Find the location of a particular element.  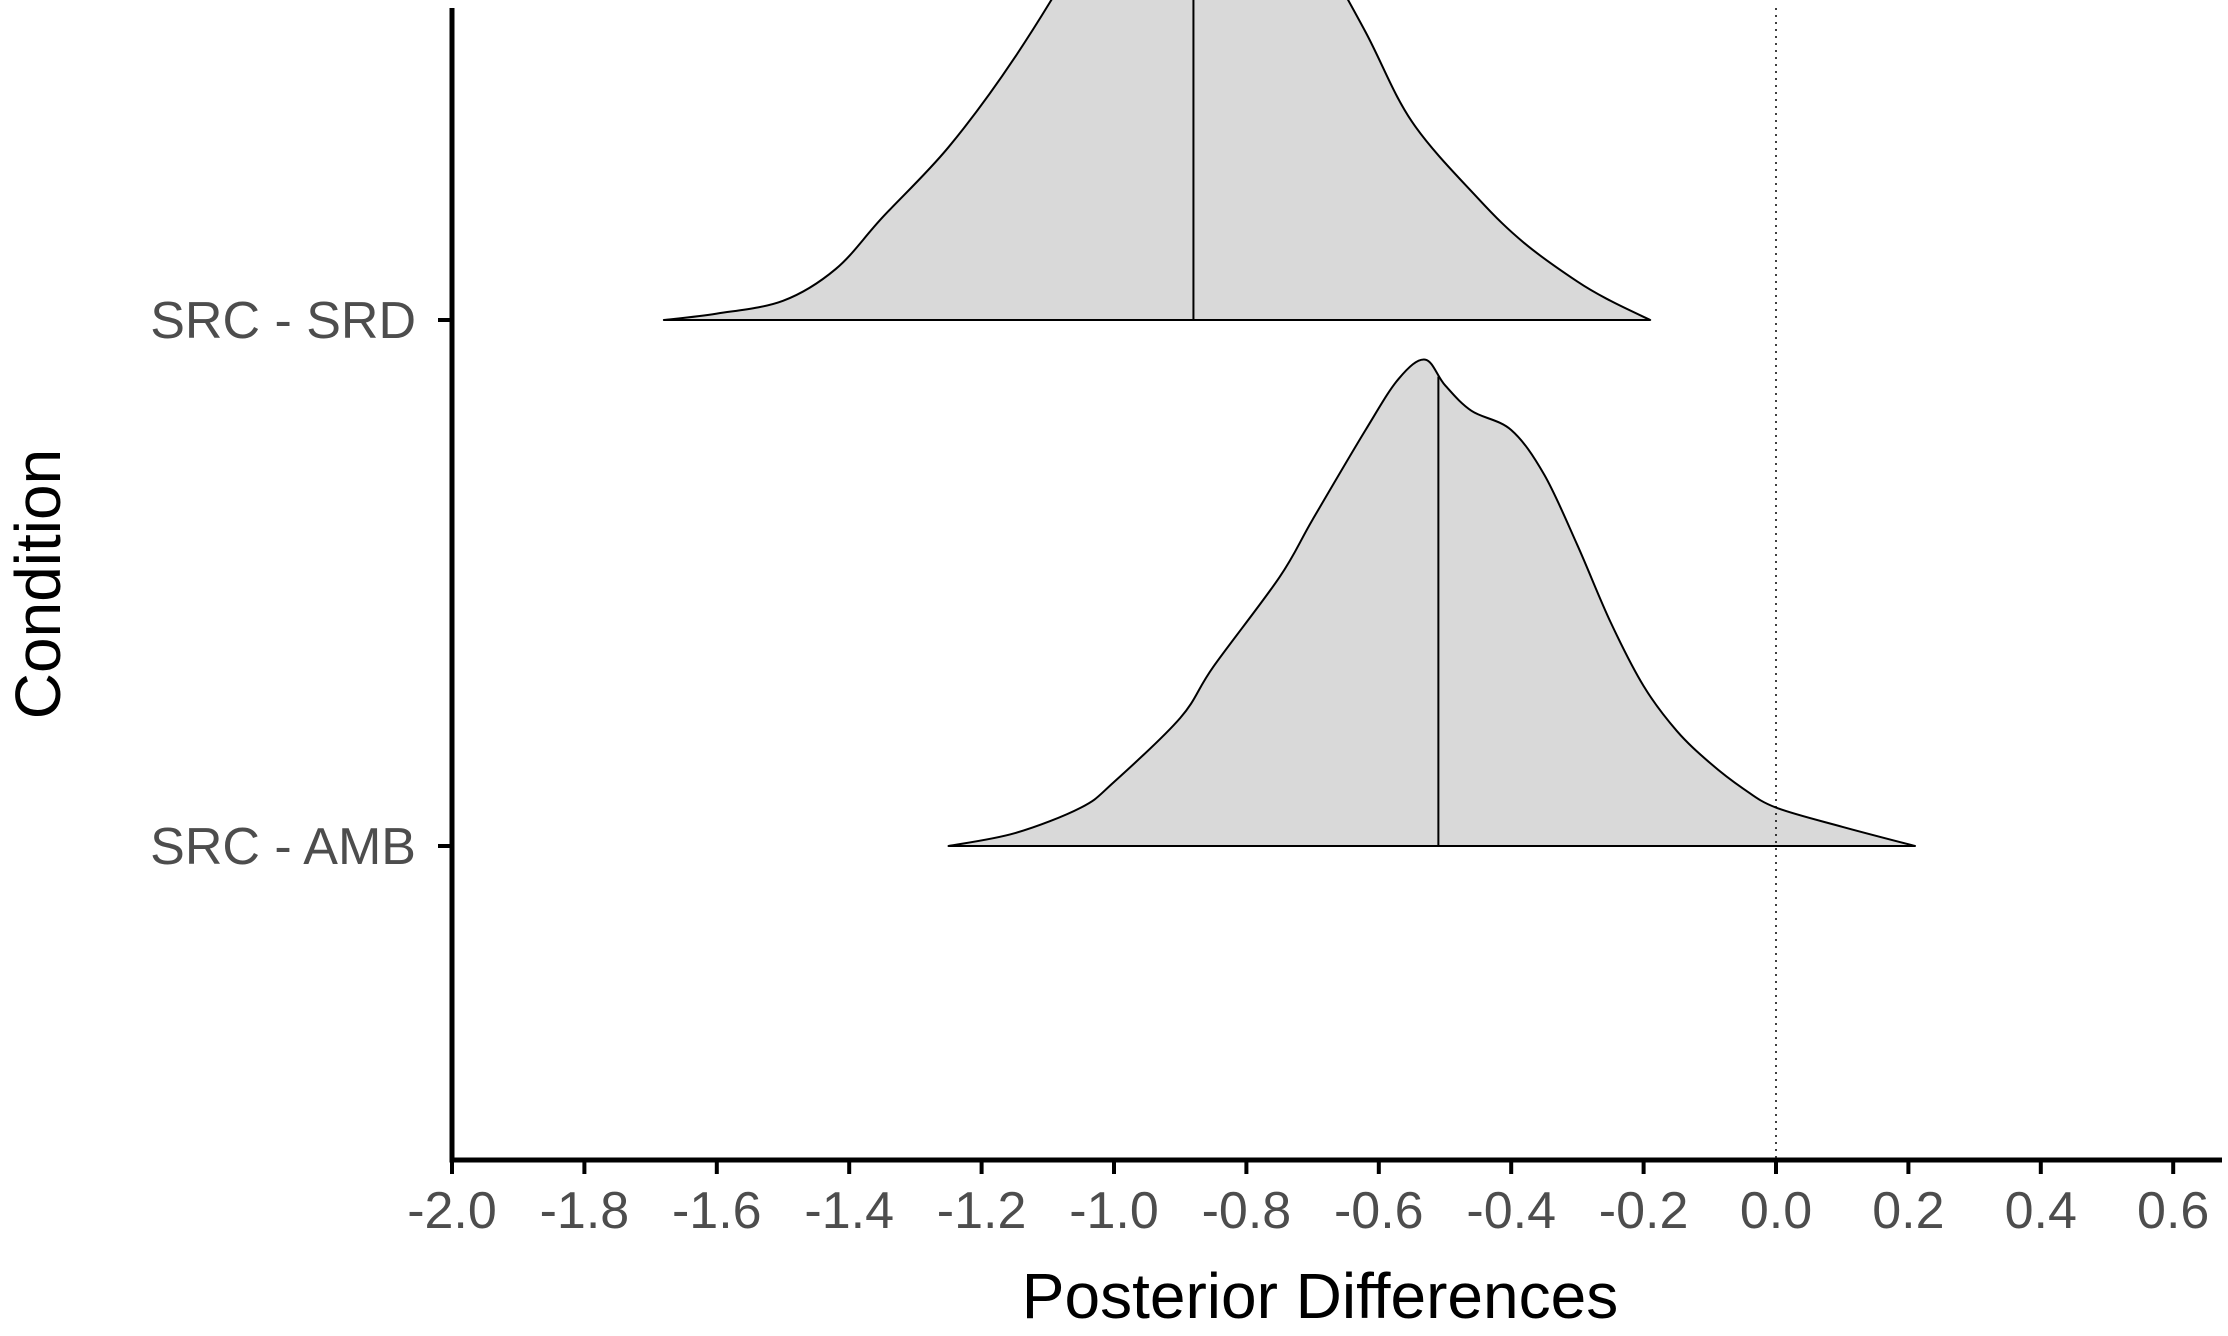

y-axis-ticks: SRC - SRD SRC - AMB is located at coordinates (301, 584).